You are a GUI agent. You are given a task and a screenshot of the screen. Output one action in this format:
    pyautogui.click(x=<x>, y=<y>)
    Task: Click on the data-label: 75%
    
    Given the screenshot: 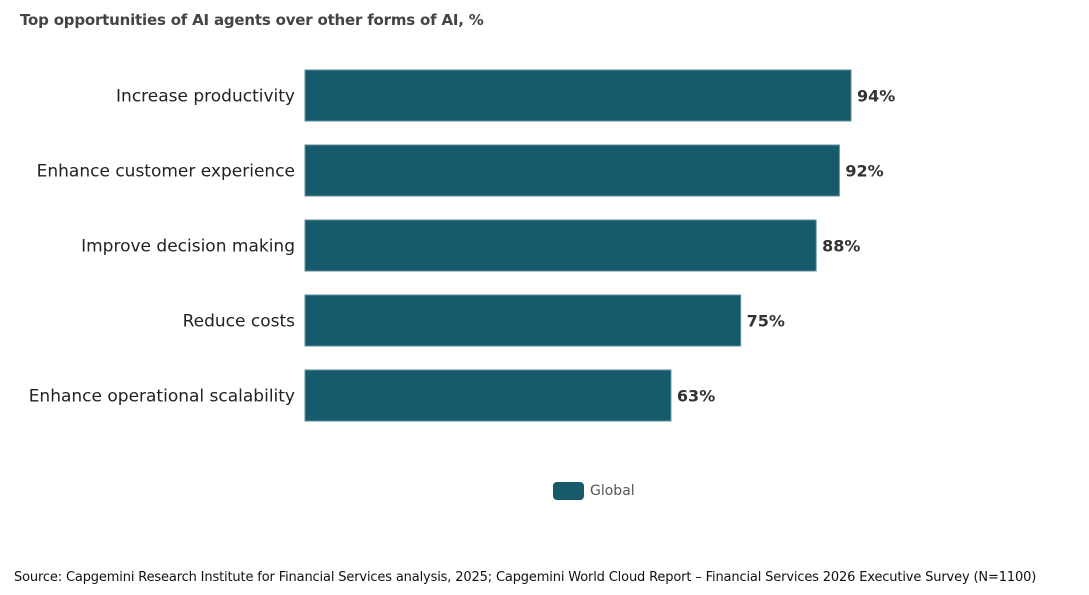 What is the action you would take?
    pyautogui.click(x=766, y=321)
    